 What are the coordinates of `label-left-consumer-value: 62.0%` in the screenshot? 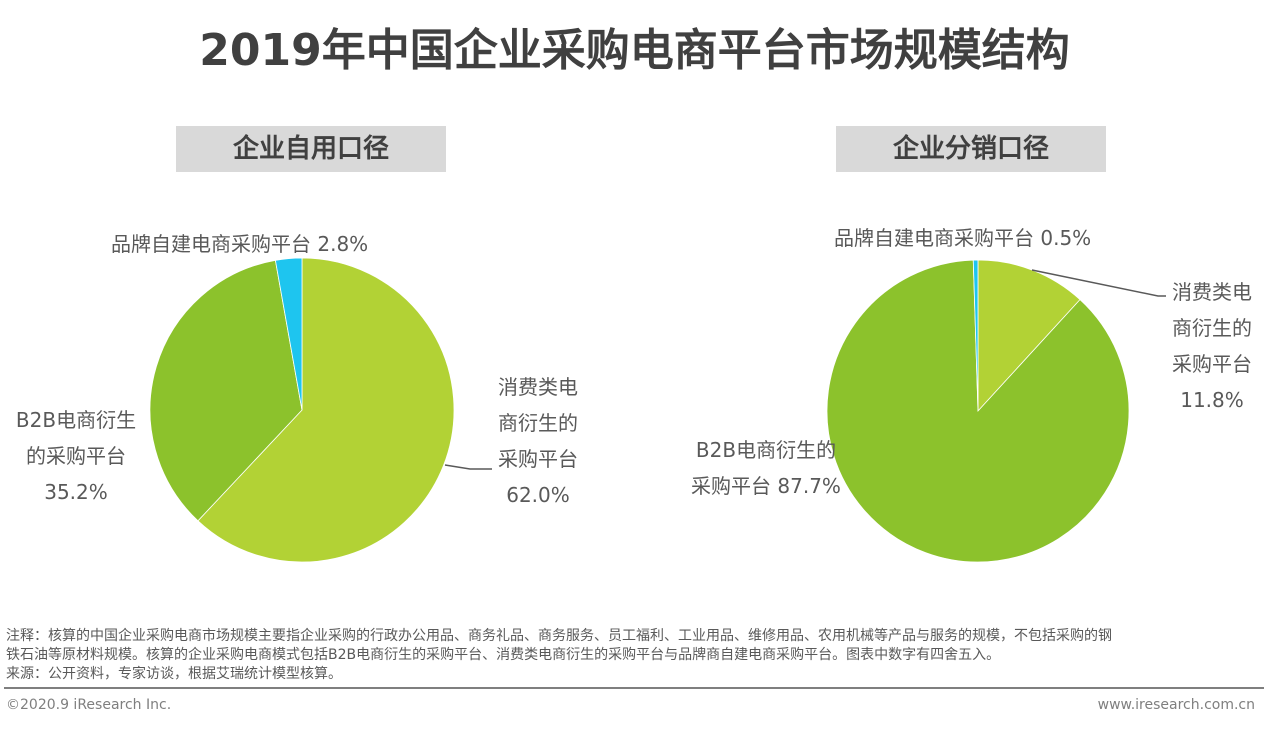 It's located at (538, 495).